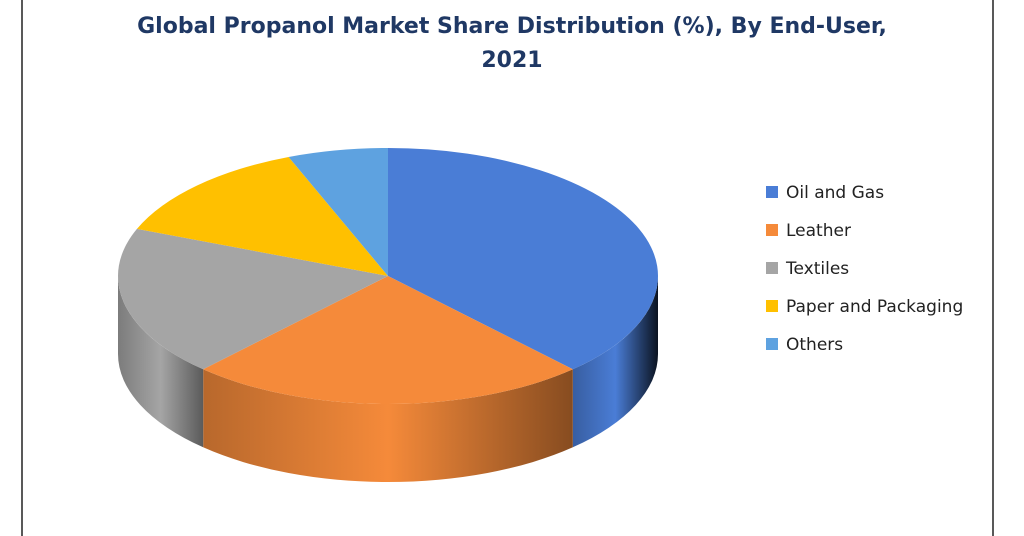  Describe the element at coordinates (814, 345) in the screenshot. I see `legend-label: Others` at that location.